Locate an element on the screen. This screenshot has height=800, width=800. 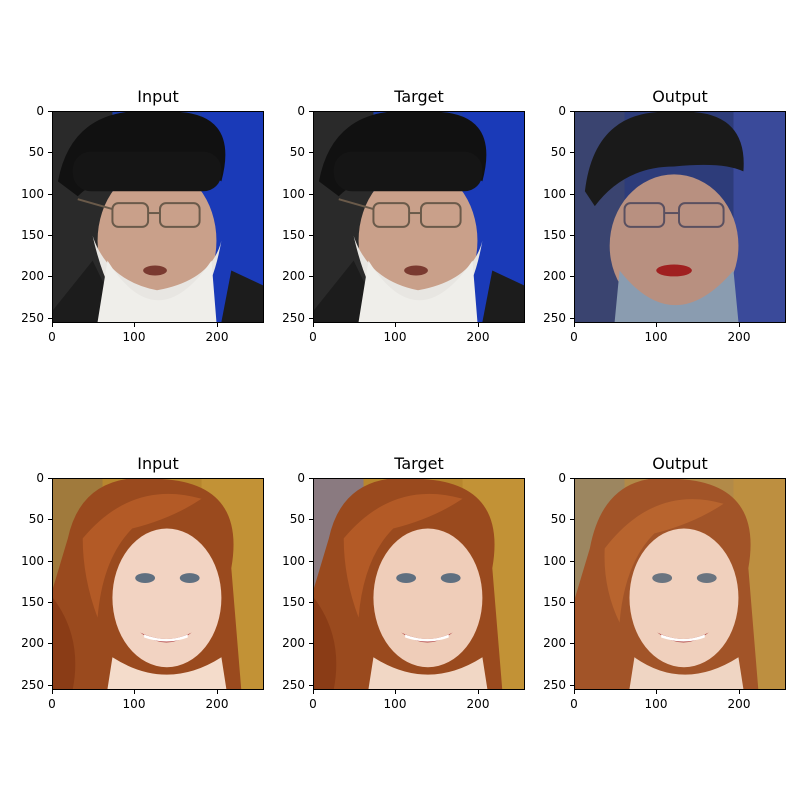
portrait-image-man-reconstructed is located at coordinates (680, 217).